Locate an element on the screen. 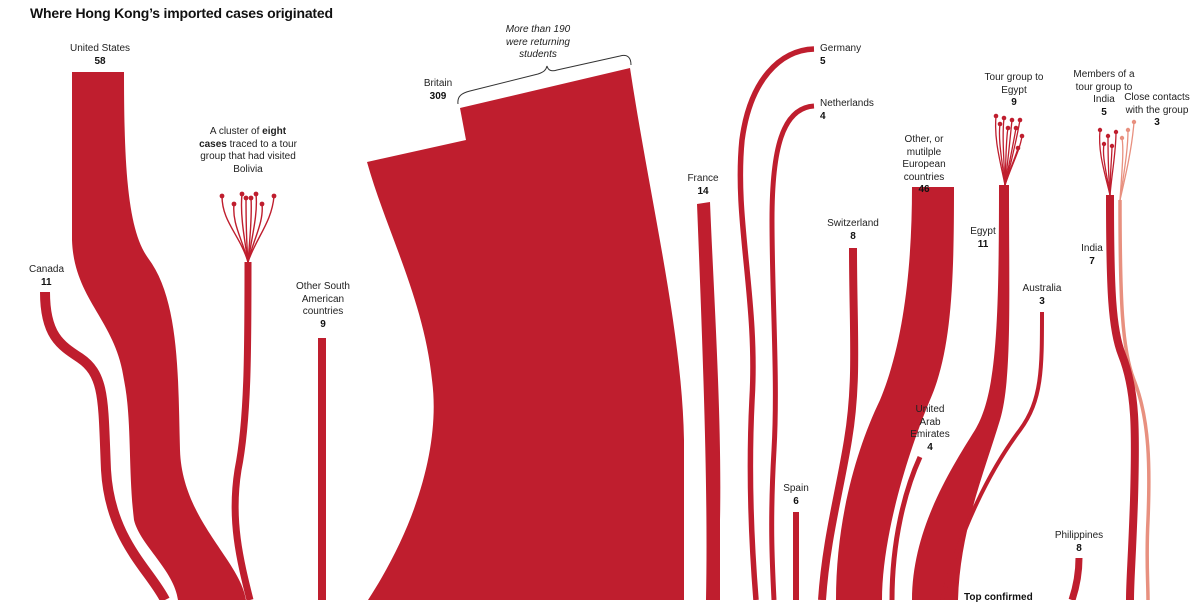 Image resolution: width=1200 pixels, height=603 pixels. node-label-other-european: Other, or mutilple European countries 46 is located at coordinates (924, 165).